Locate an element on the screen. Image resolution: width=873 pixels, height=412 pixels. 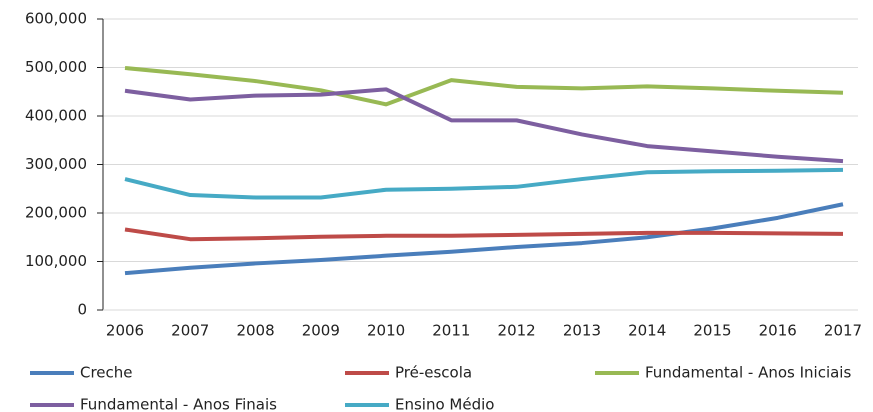
x-tick-label: 2006 is located at coordinates (125, 331).